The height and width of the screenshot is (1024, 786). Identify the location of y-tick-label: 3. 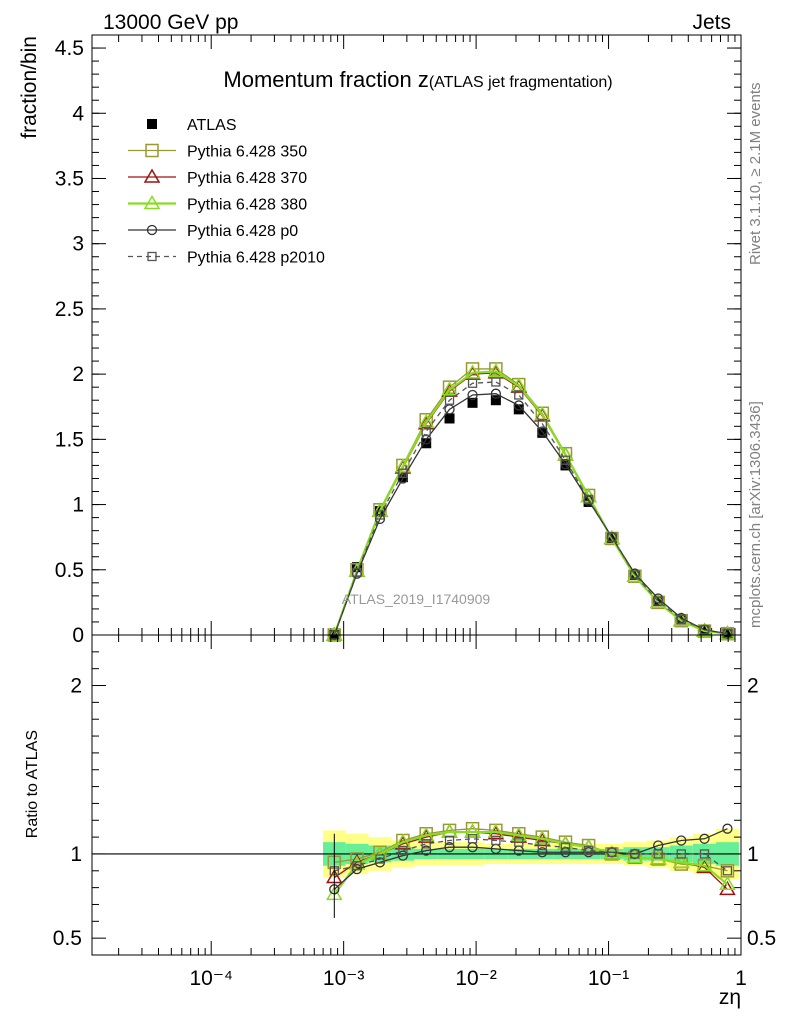
(78, 244).